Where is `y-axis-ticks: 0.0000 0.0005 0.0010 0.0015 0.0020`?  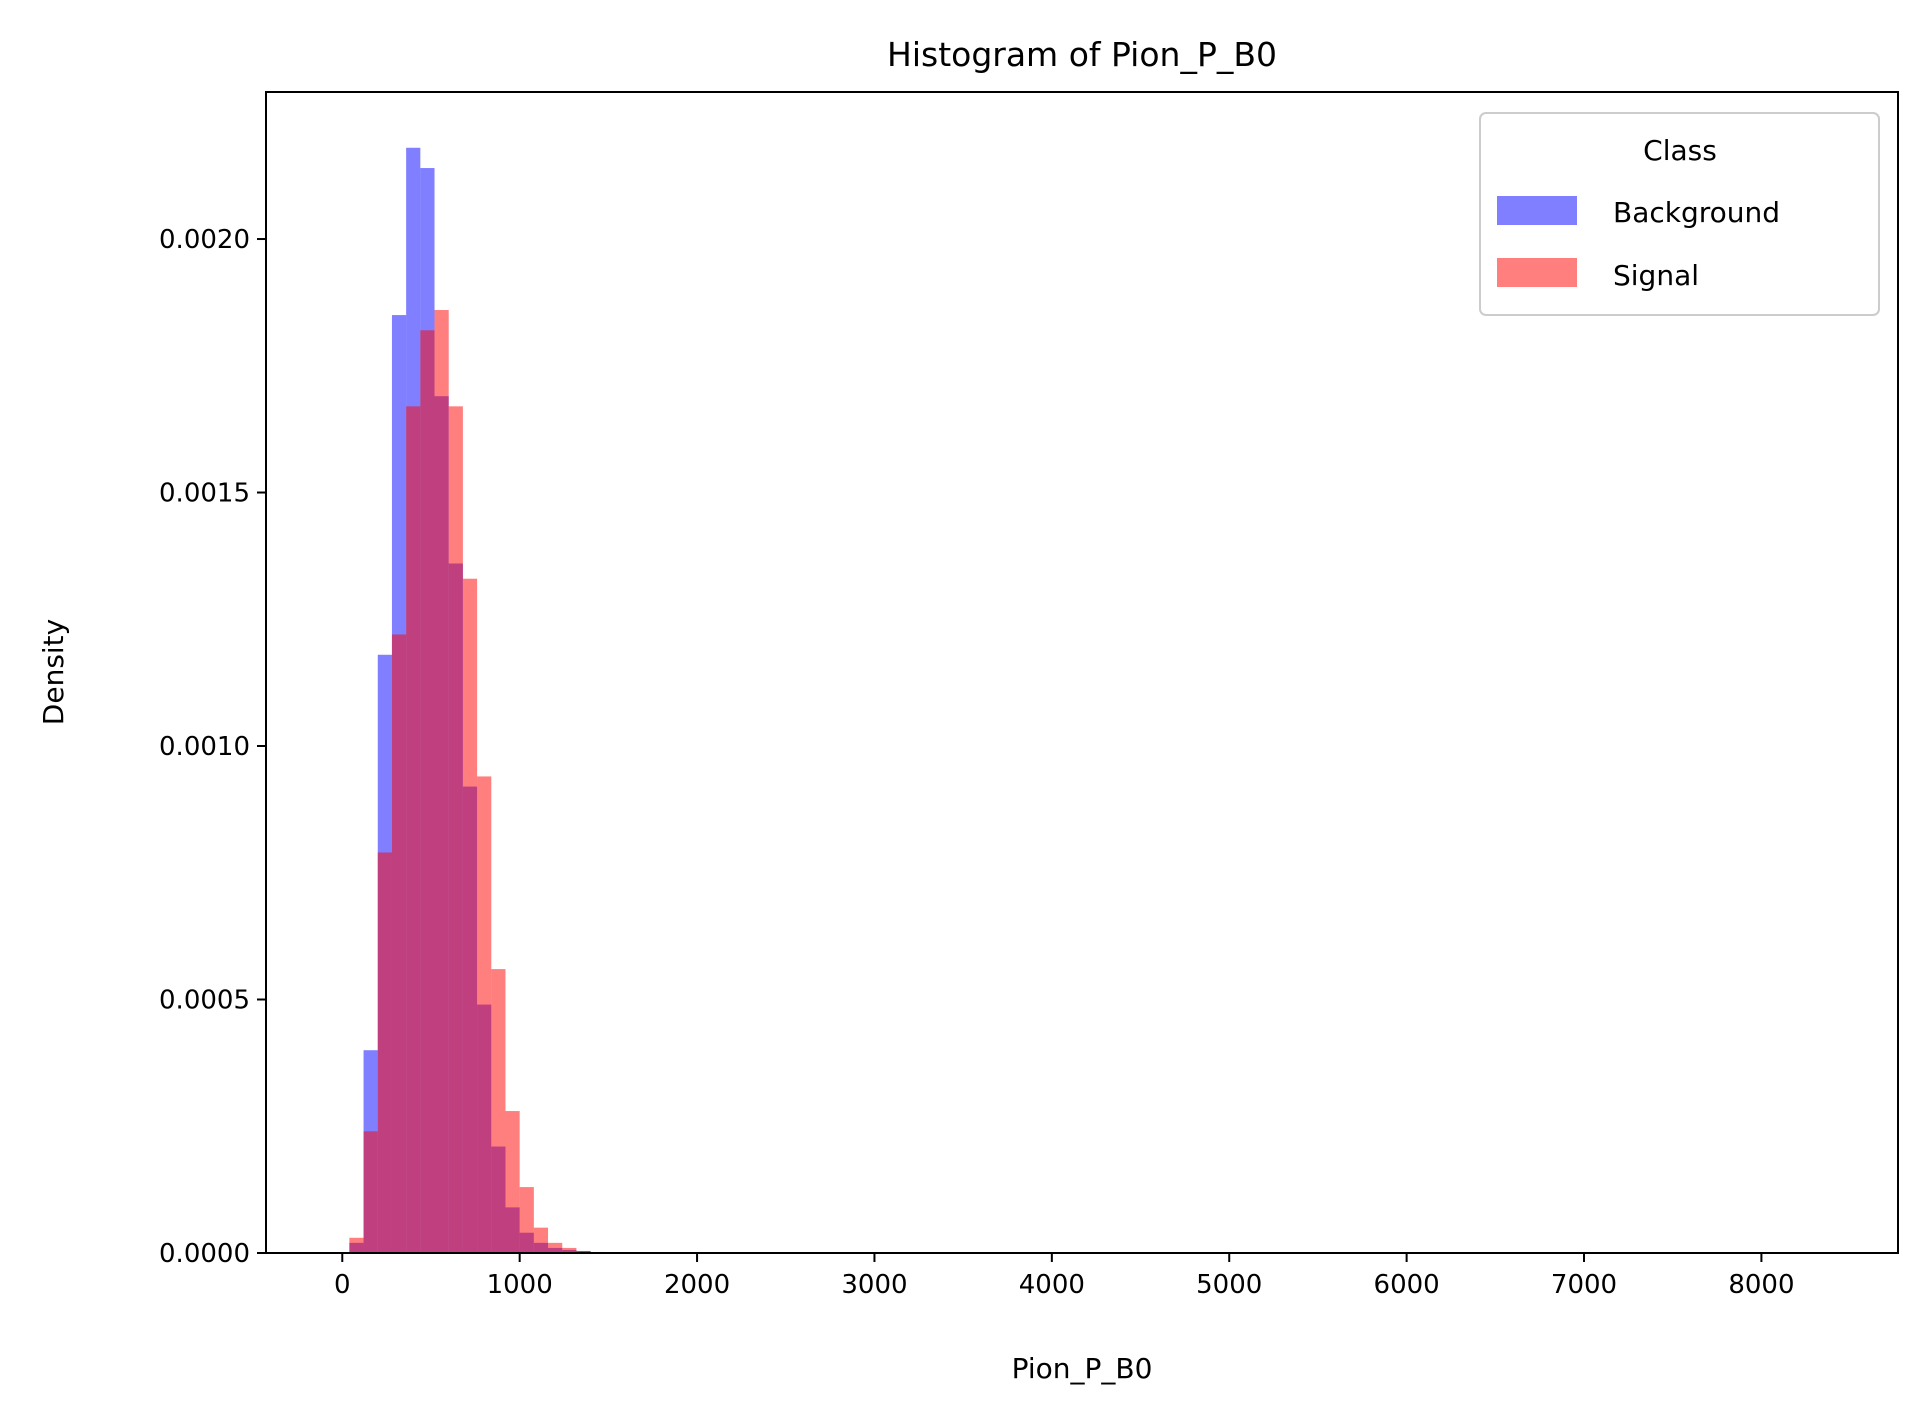 y-axis-ticks: 0.0000 0.0005 0.0010 0.0015 0.0020 is located at coordinates (212, 747).